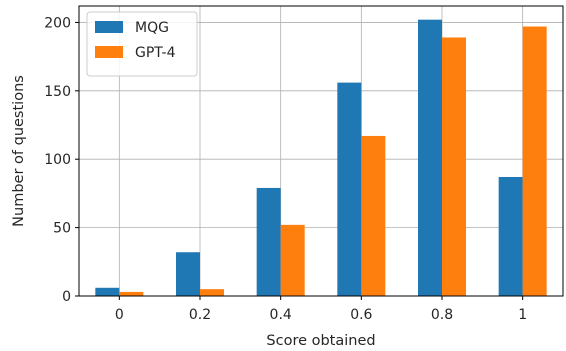 This screenshot has width=566, height=351. I want to click on x-tick-label: 0.4, so click(281, 315).